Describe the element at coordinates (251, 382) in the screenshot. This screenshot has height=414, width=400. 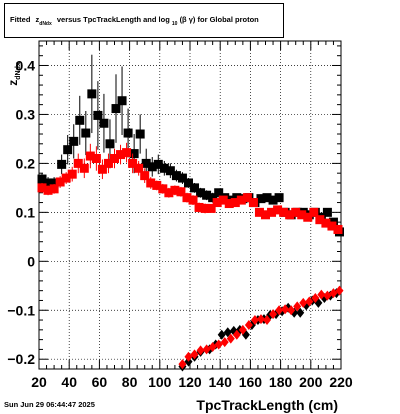
I see `x-tick-label: 160` at that location.